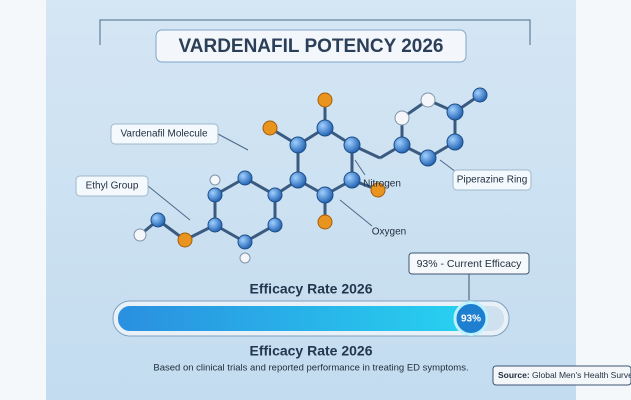 This screenshot has height=400, width=631. I want to click on label: Ethyl Group, so click(112, 186).